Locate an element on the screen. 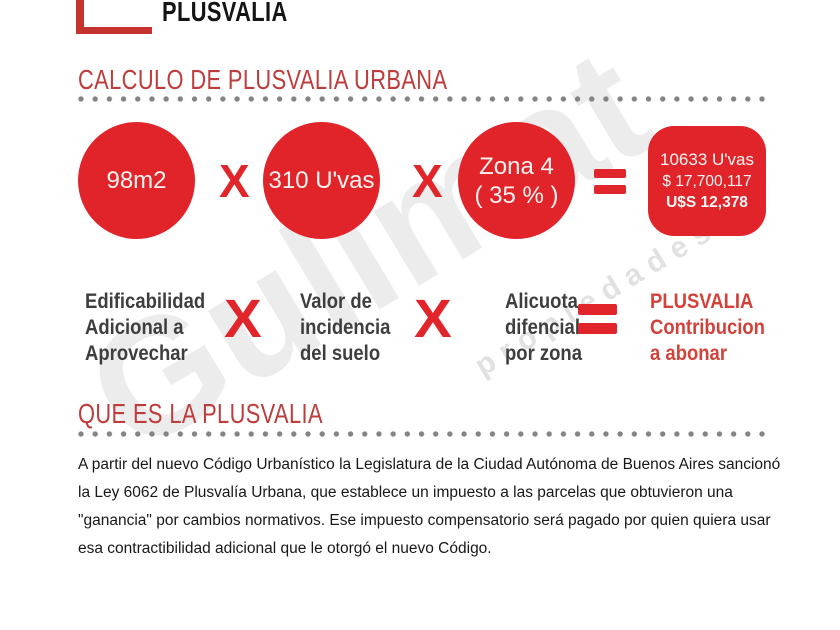 This screenshot has width=840, height=630. operand1-label: Edificabilidad Adicional a Aprovechar is located at coordinates (145, 328).